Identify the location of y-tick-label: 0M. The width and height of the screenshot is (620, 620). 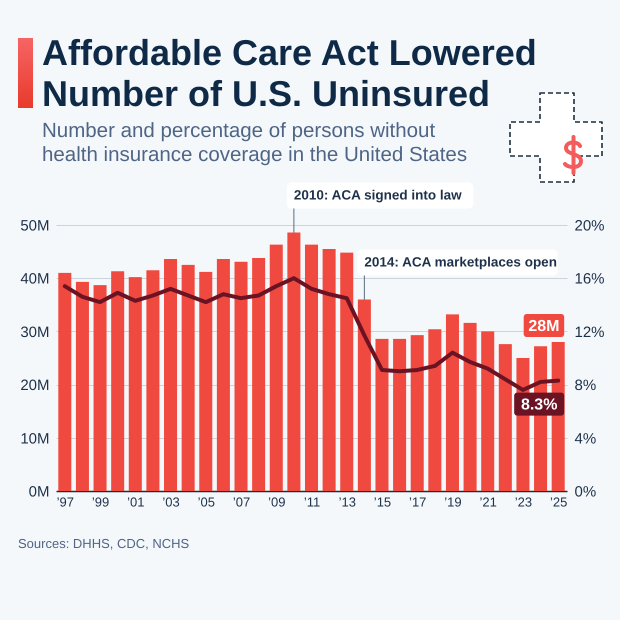
(39, 492).